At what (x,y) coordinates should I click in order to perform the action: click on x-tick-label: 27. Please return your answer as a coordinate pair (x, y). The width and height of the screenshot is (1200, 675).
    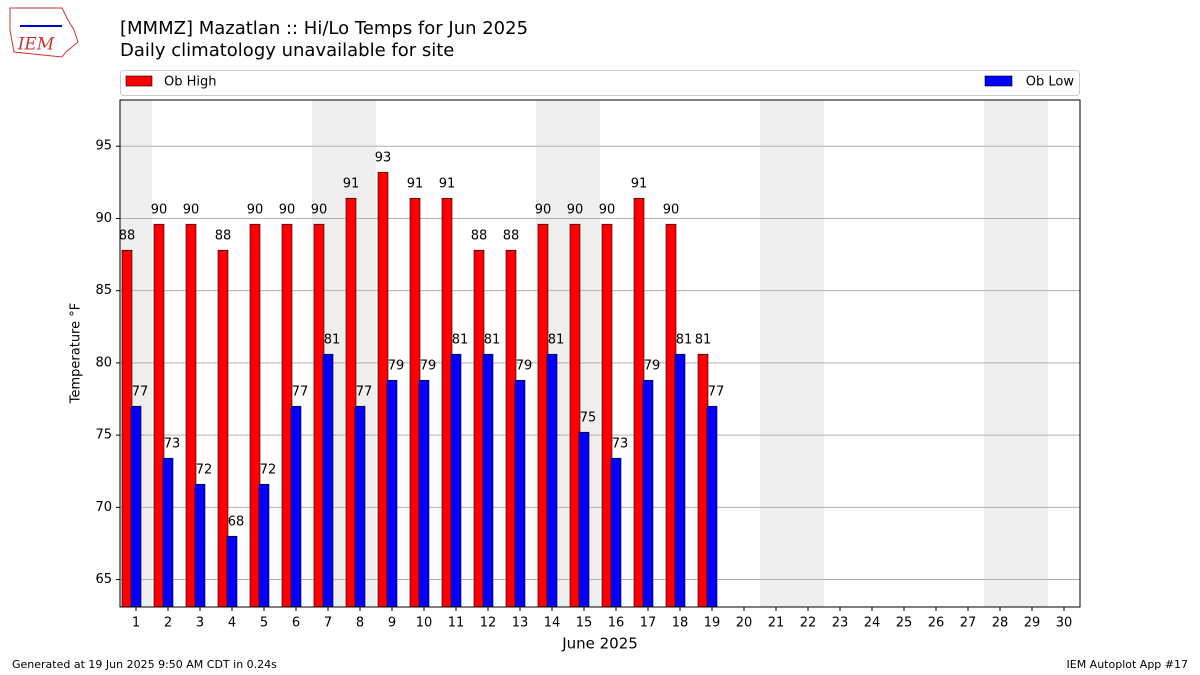
    Looking at the image, I should click on (968, 623).